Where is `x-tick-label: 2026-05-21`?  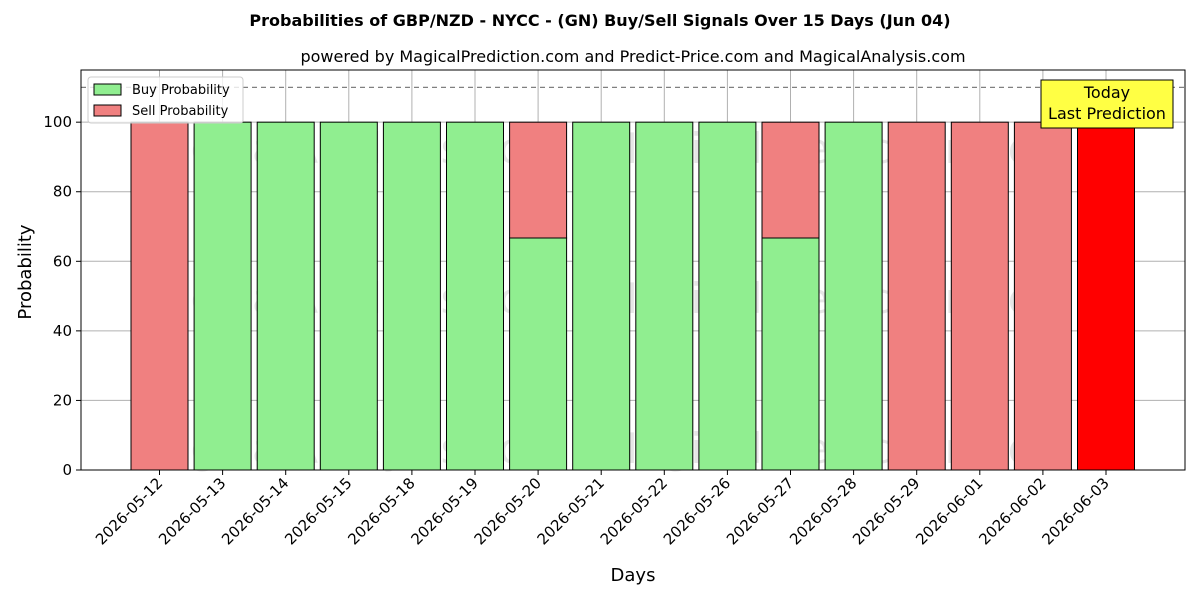 x-tick-label: 2026-05-21 is located at coordinates (571, 511).